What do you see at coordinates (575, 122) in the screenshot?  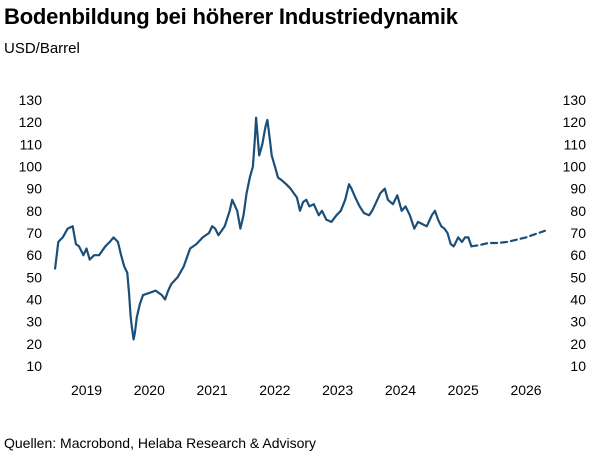 I see `y-tick-label-right: 120` at bounding box center [575, 122].